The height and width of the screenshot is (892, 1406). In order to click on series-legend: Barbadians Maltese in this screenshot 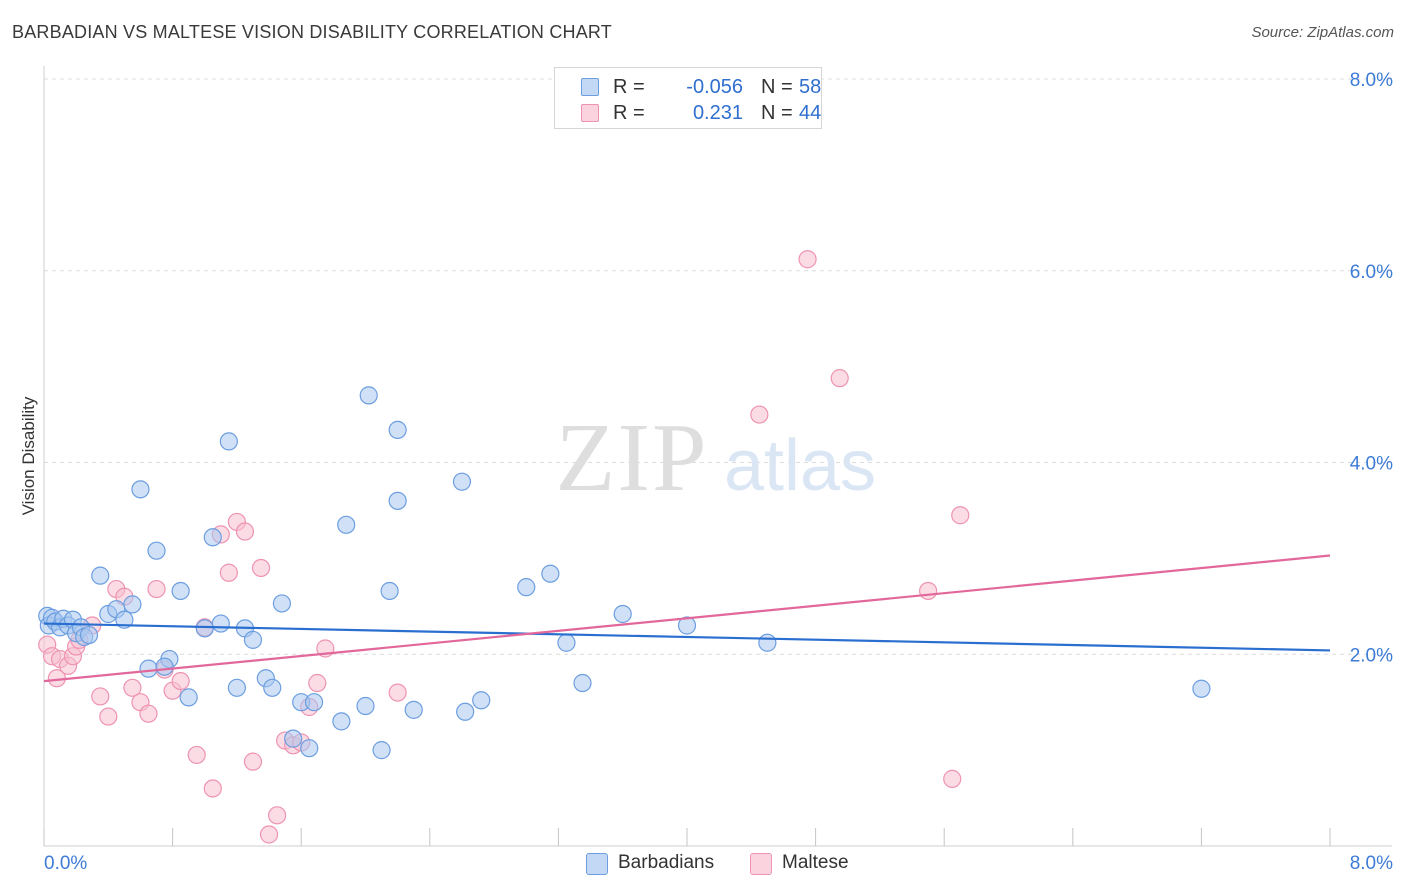, I will do `click(703, 865)`.